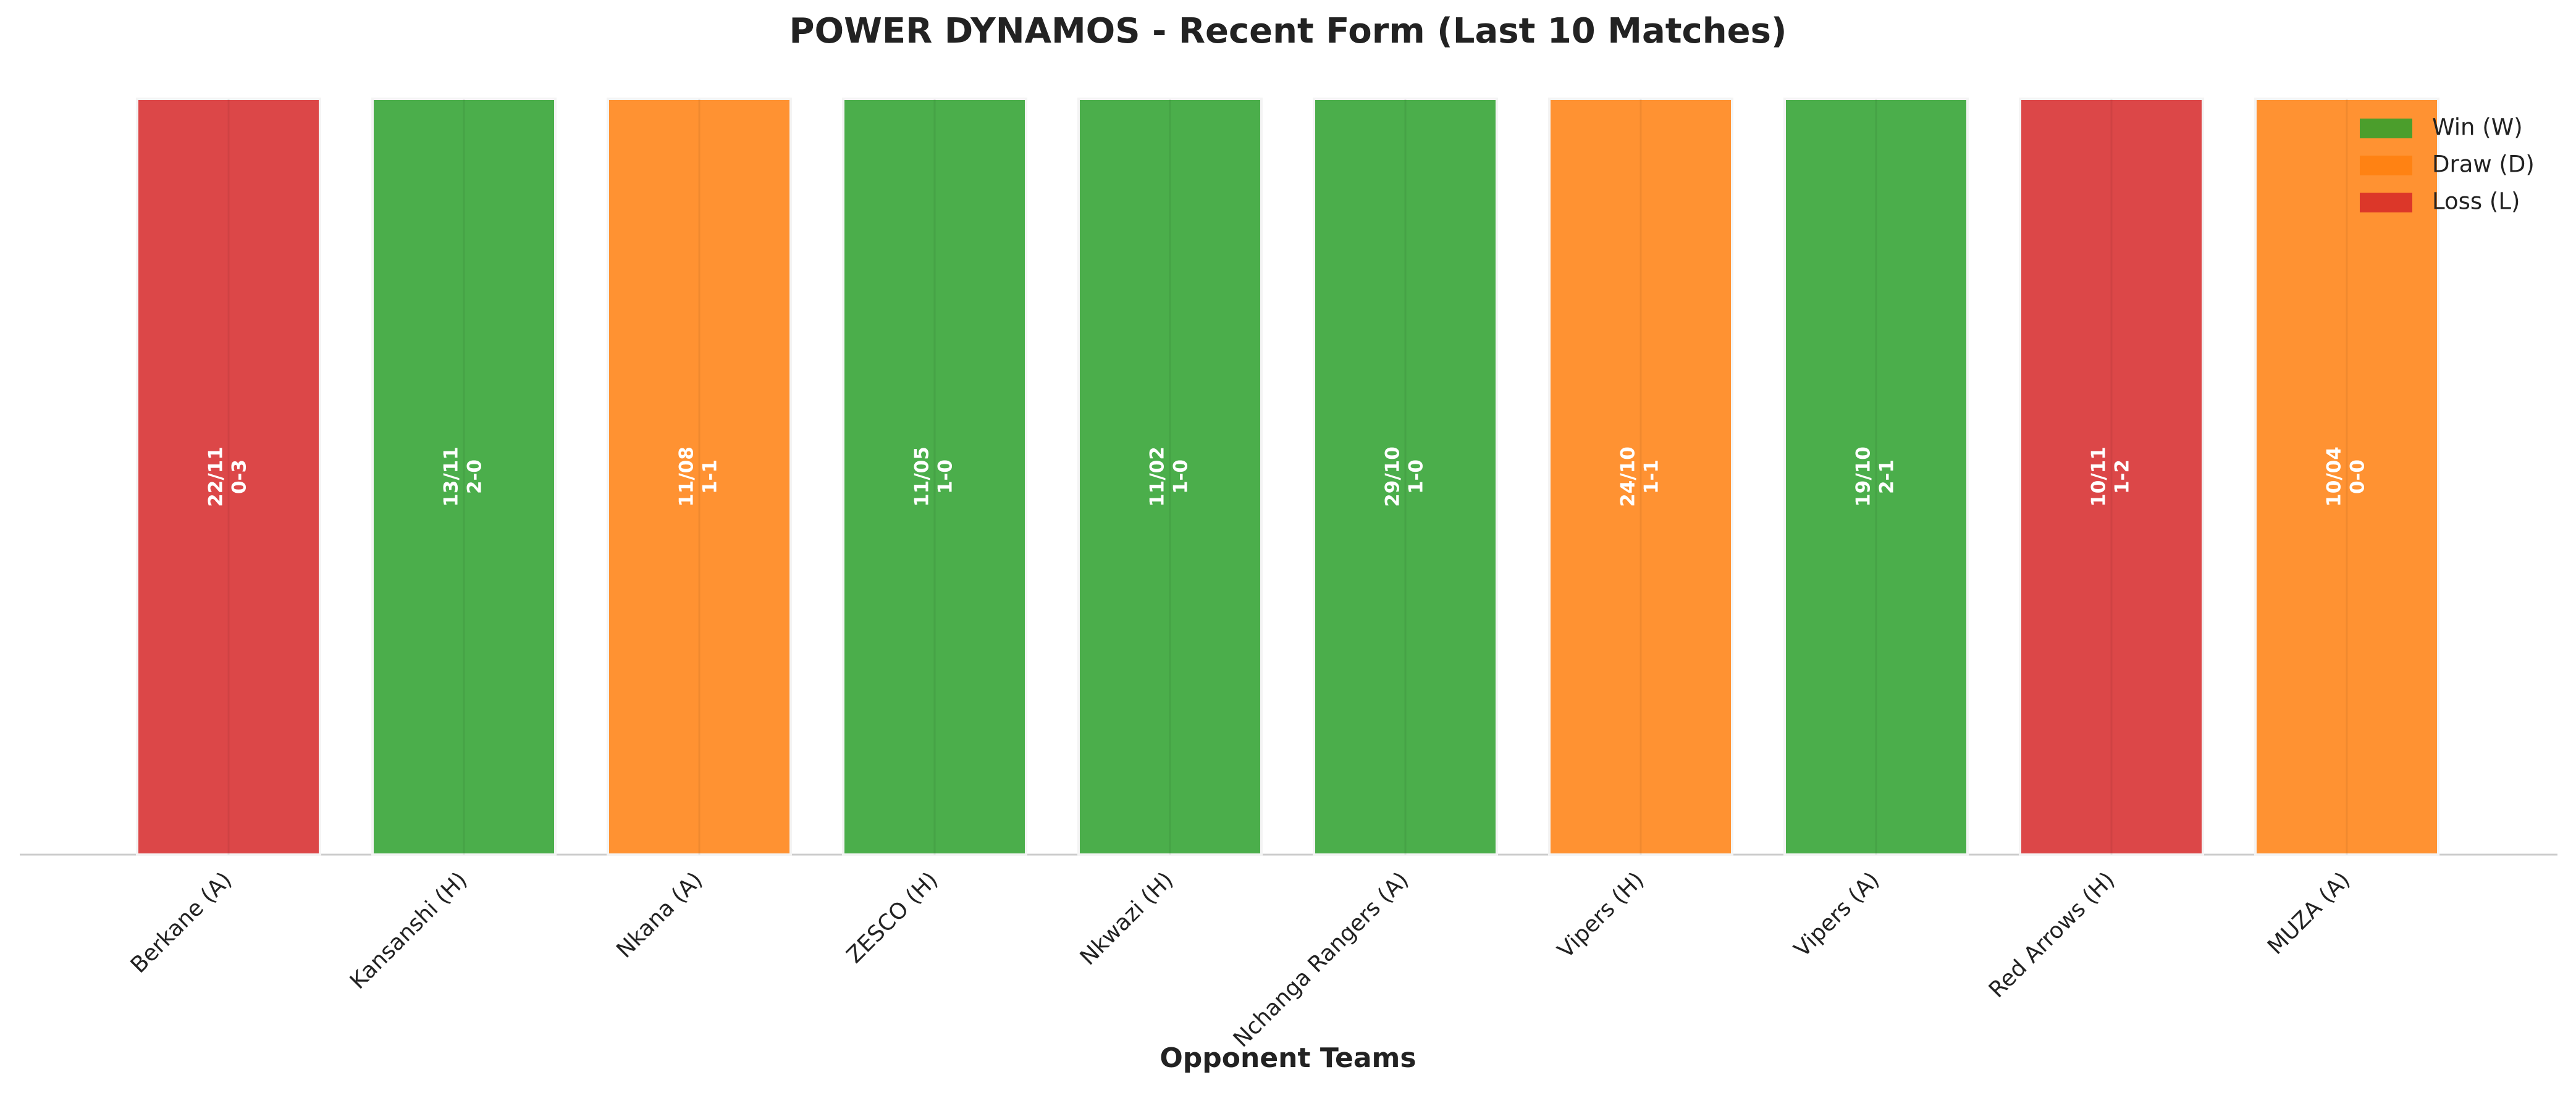 The width and height of the screenshot is (2576, 1093). I want to click on x-tick-label: Kansanshi (H), so click(409, 930).